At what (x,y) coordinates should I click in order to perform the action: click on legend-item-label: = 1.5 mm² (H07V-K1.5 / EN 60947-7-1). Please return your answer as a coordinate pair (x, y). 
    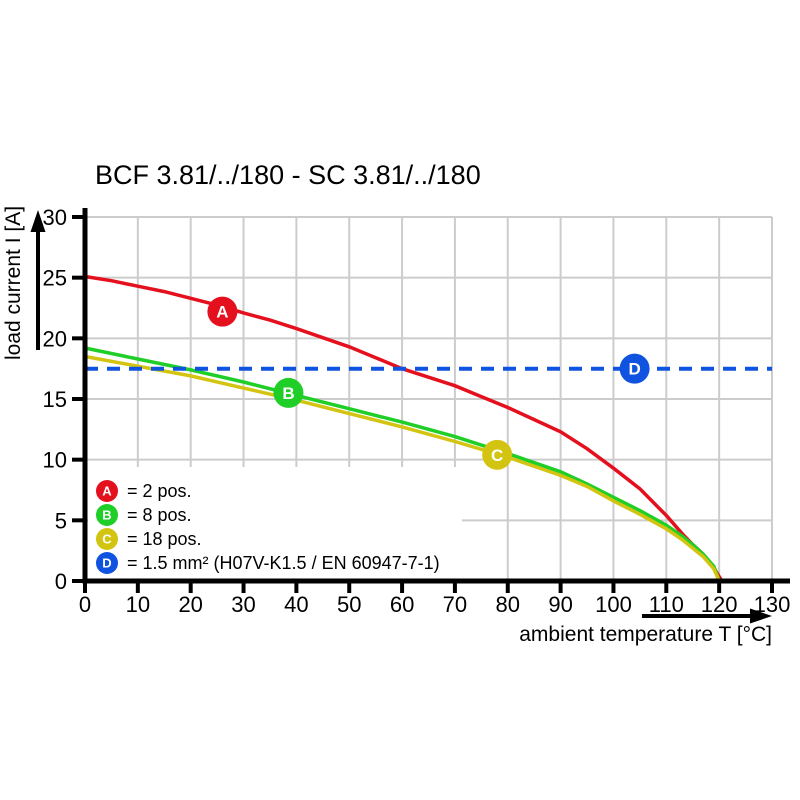
    Looking at the image, I should click on (283, 563).